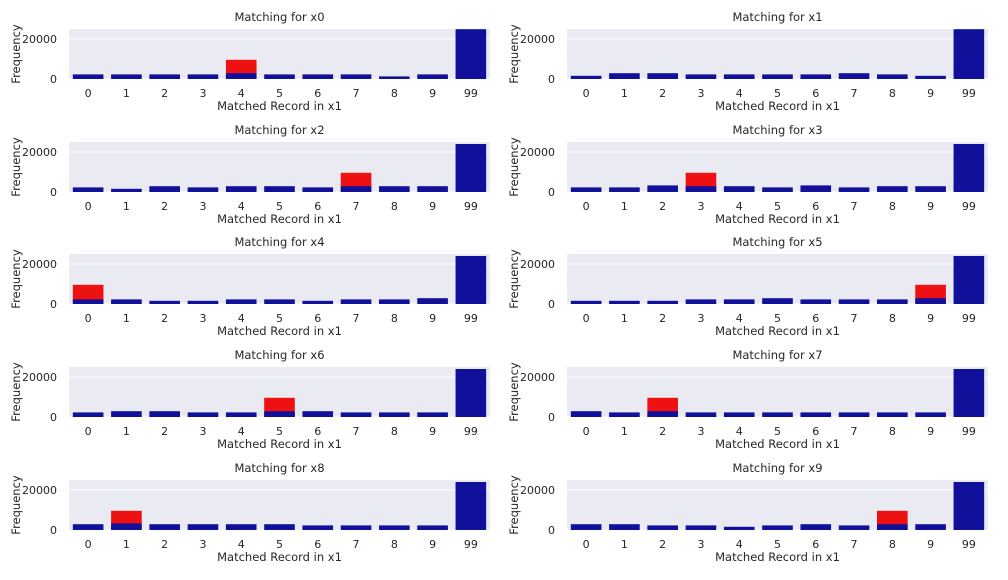 Image resolution: width=1008 pixels, height=580 pixels. I want to click on chart-title: Matching for x6, so click(279, 355).